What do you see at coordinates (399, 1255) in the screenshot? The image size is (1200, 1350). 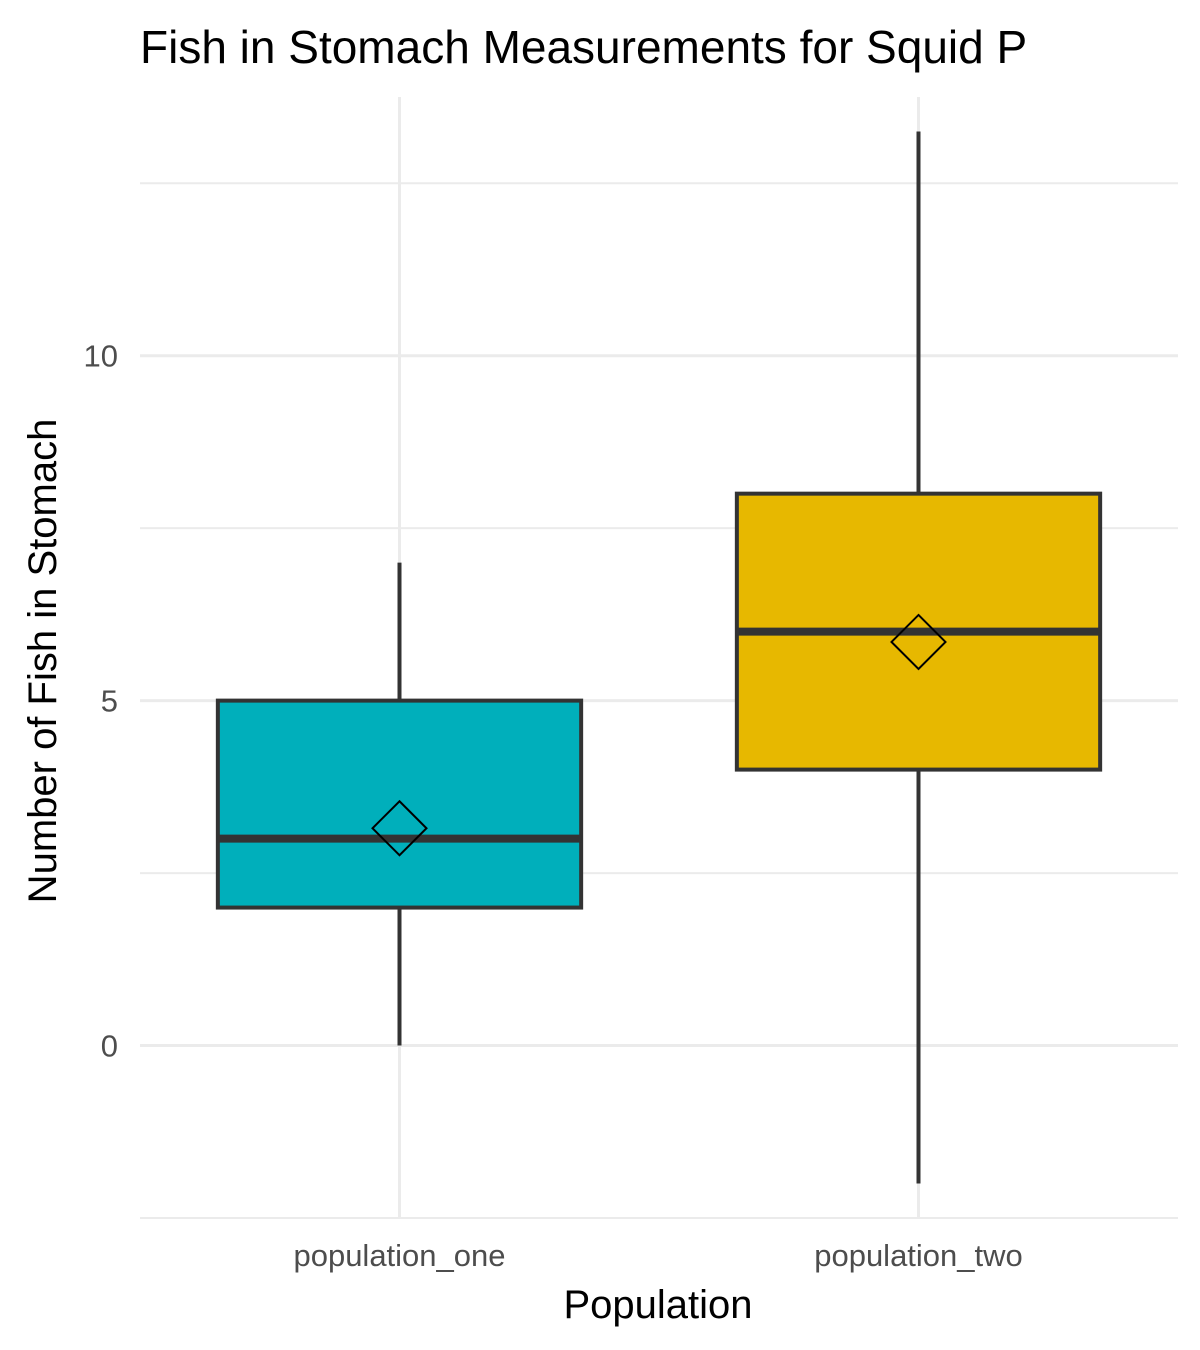 I see `x-tick-label: population_one` at bounding box center [399, 1255].